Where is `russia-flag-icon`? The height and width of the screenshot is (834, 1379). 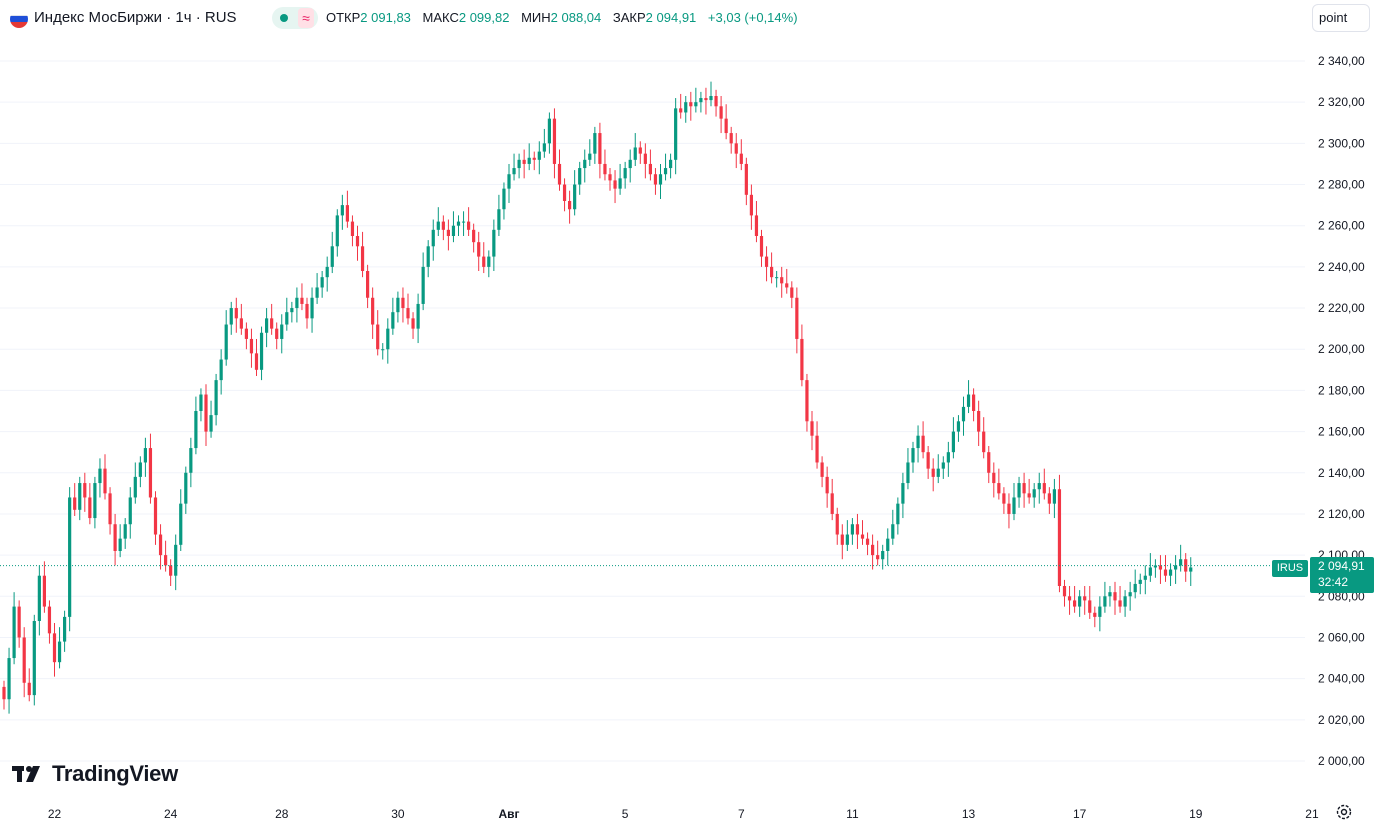 russia-flag-icon is located at coordinates (19, 19).